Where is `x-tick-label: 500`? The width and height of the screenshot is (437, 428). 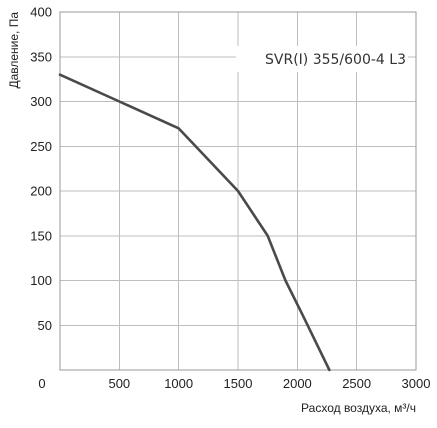 x-tick-label: 500 is located at coordinates (119, 383).